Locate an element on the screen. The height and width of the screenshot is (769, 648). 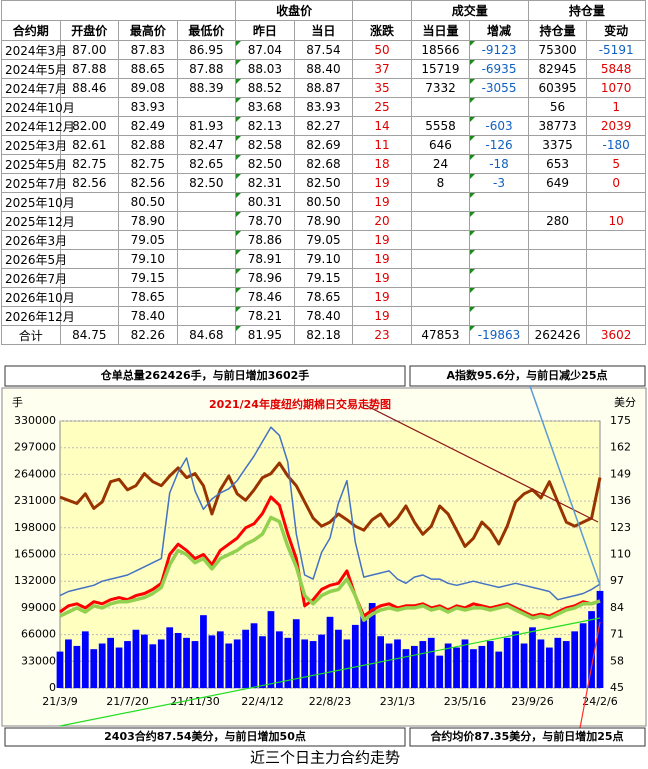
cell: 82945 is located at coordinates (557, 69).